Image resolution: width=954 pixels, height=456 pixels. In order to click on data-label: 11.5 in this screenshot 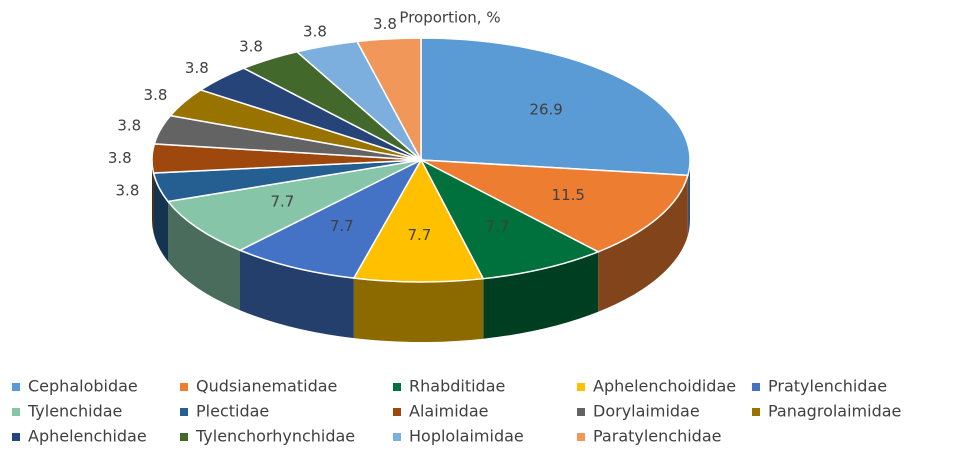, I will do `click(568, 195)`.